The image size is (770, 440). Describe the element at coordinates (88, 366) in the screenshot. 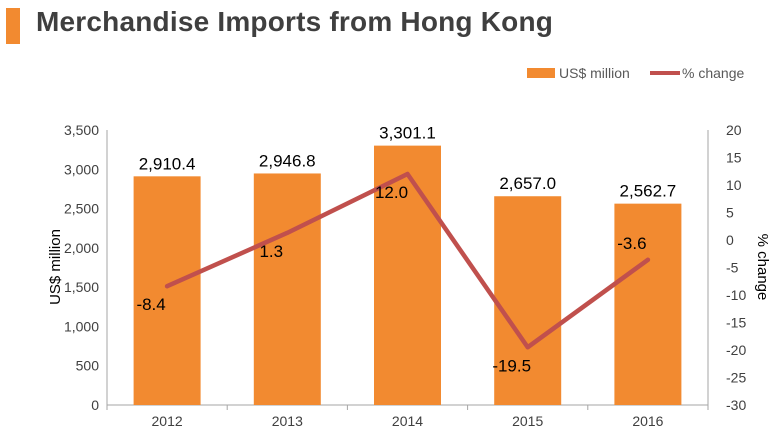

I see `y-left-tick-label: 500` at that location.